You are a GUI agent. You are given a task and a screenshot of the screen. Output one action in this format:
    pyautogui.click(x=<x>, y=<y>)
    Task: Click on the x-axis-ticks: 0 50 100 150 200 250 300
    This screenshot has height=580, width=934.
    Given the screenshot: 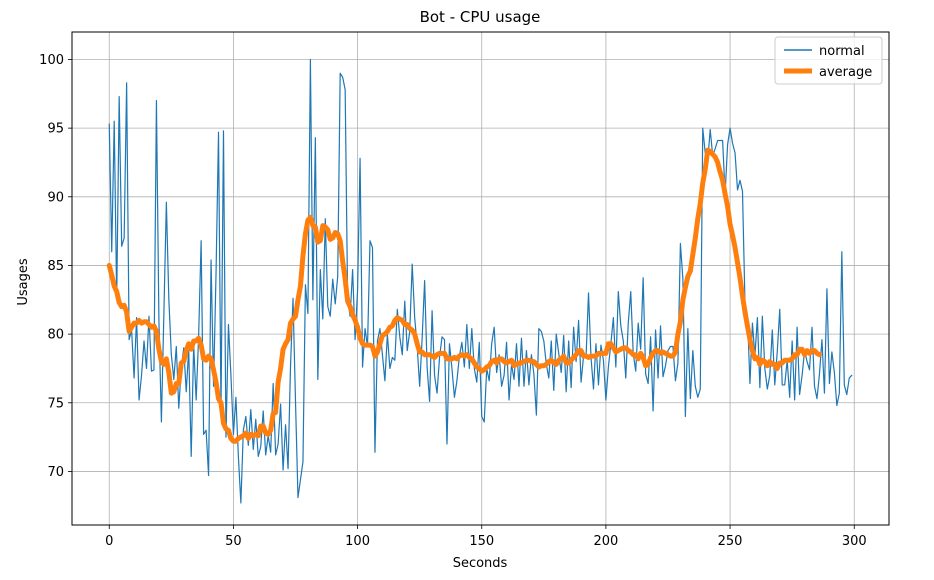 What is the action you would take?
    pyautogui.click(x=486, y=537)
    